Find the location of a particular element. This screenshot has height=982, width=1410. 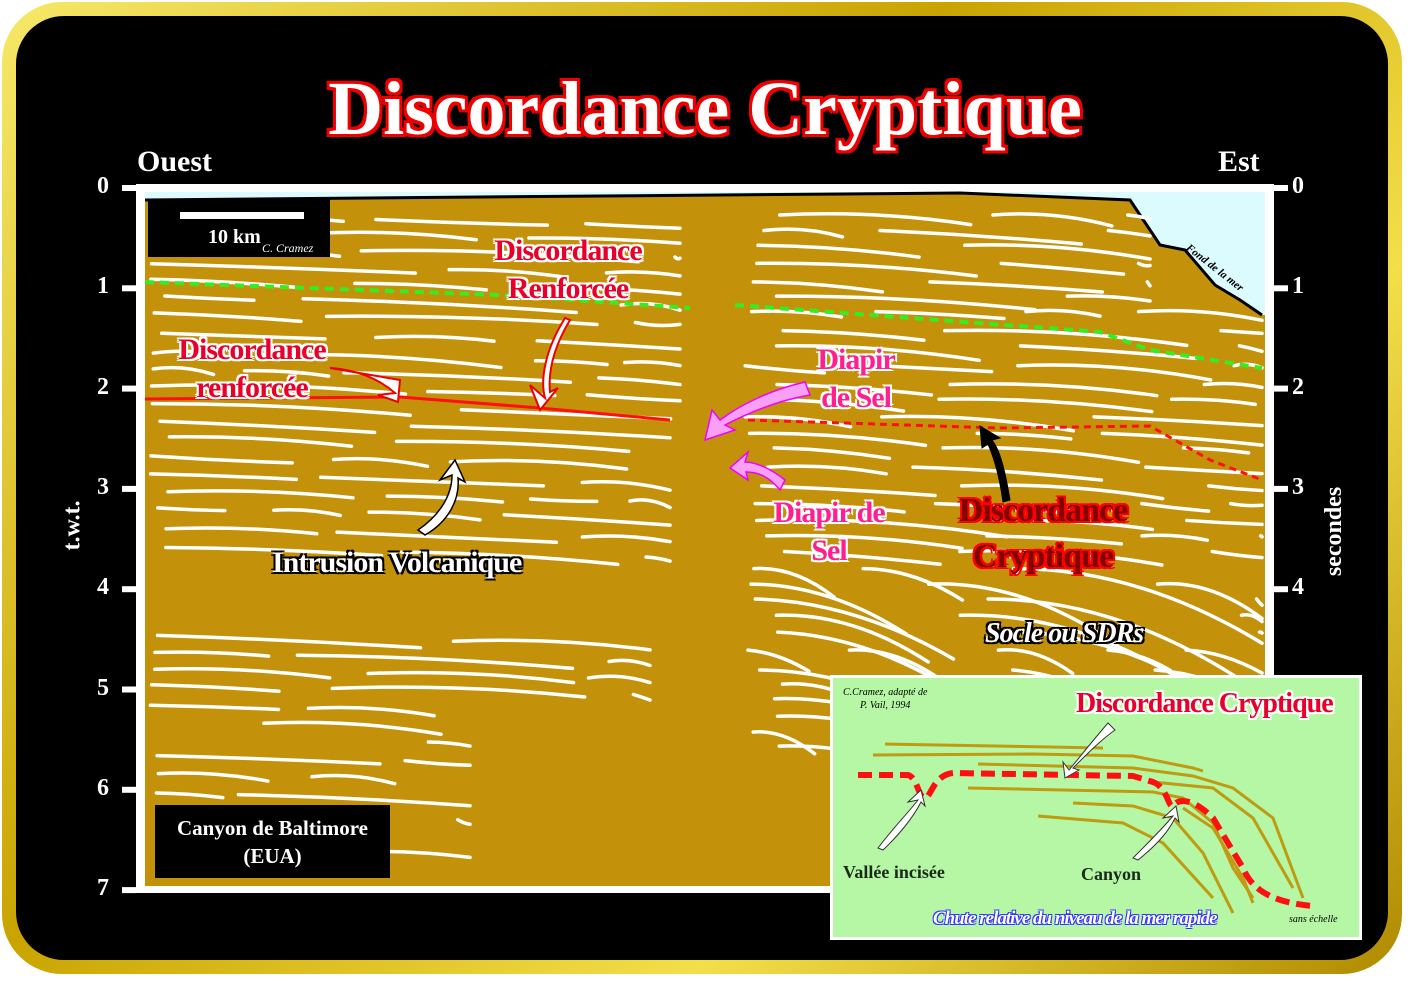

label-diapir-upper: Diapir de Sel is located at coordinates (856, 378).